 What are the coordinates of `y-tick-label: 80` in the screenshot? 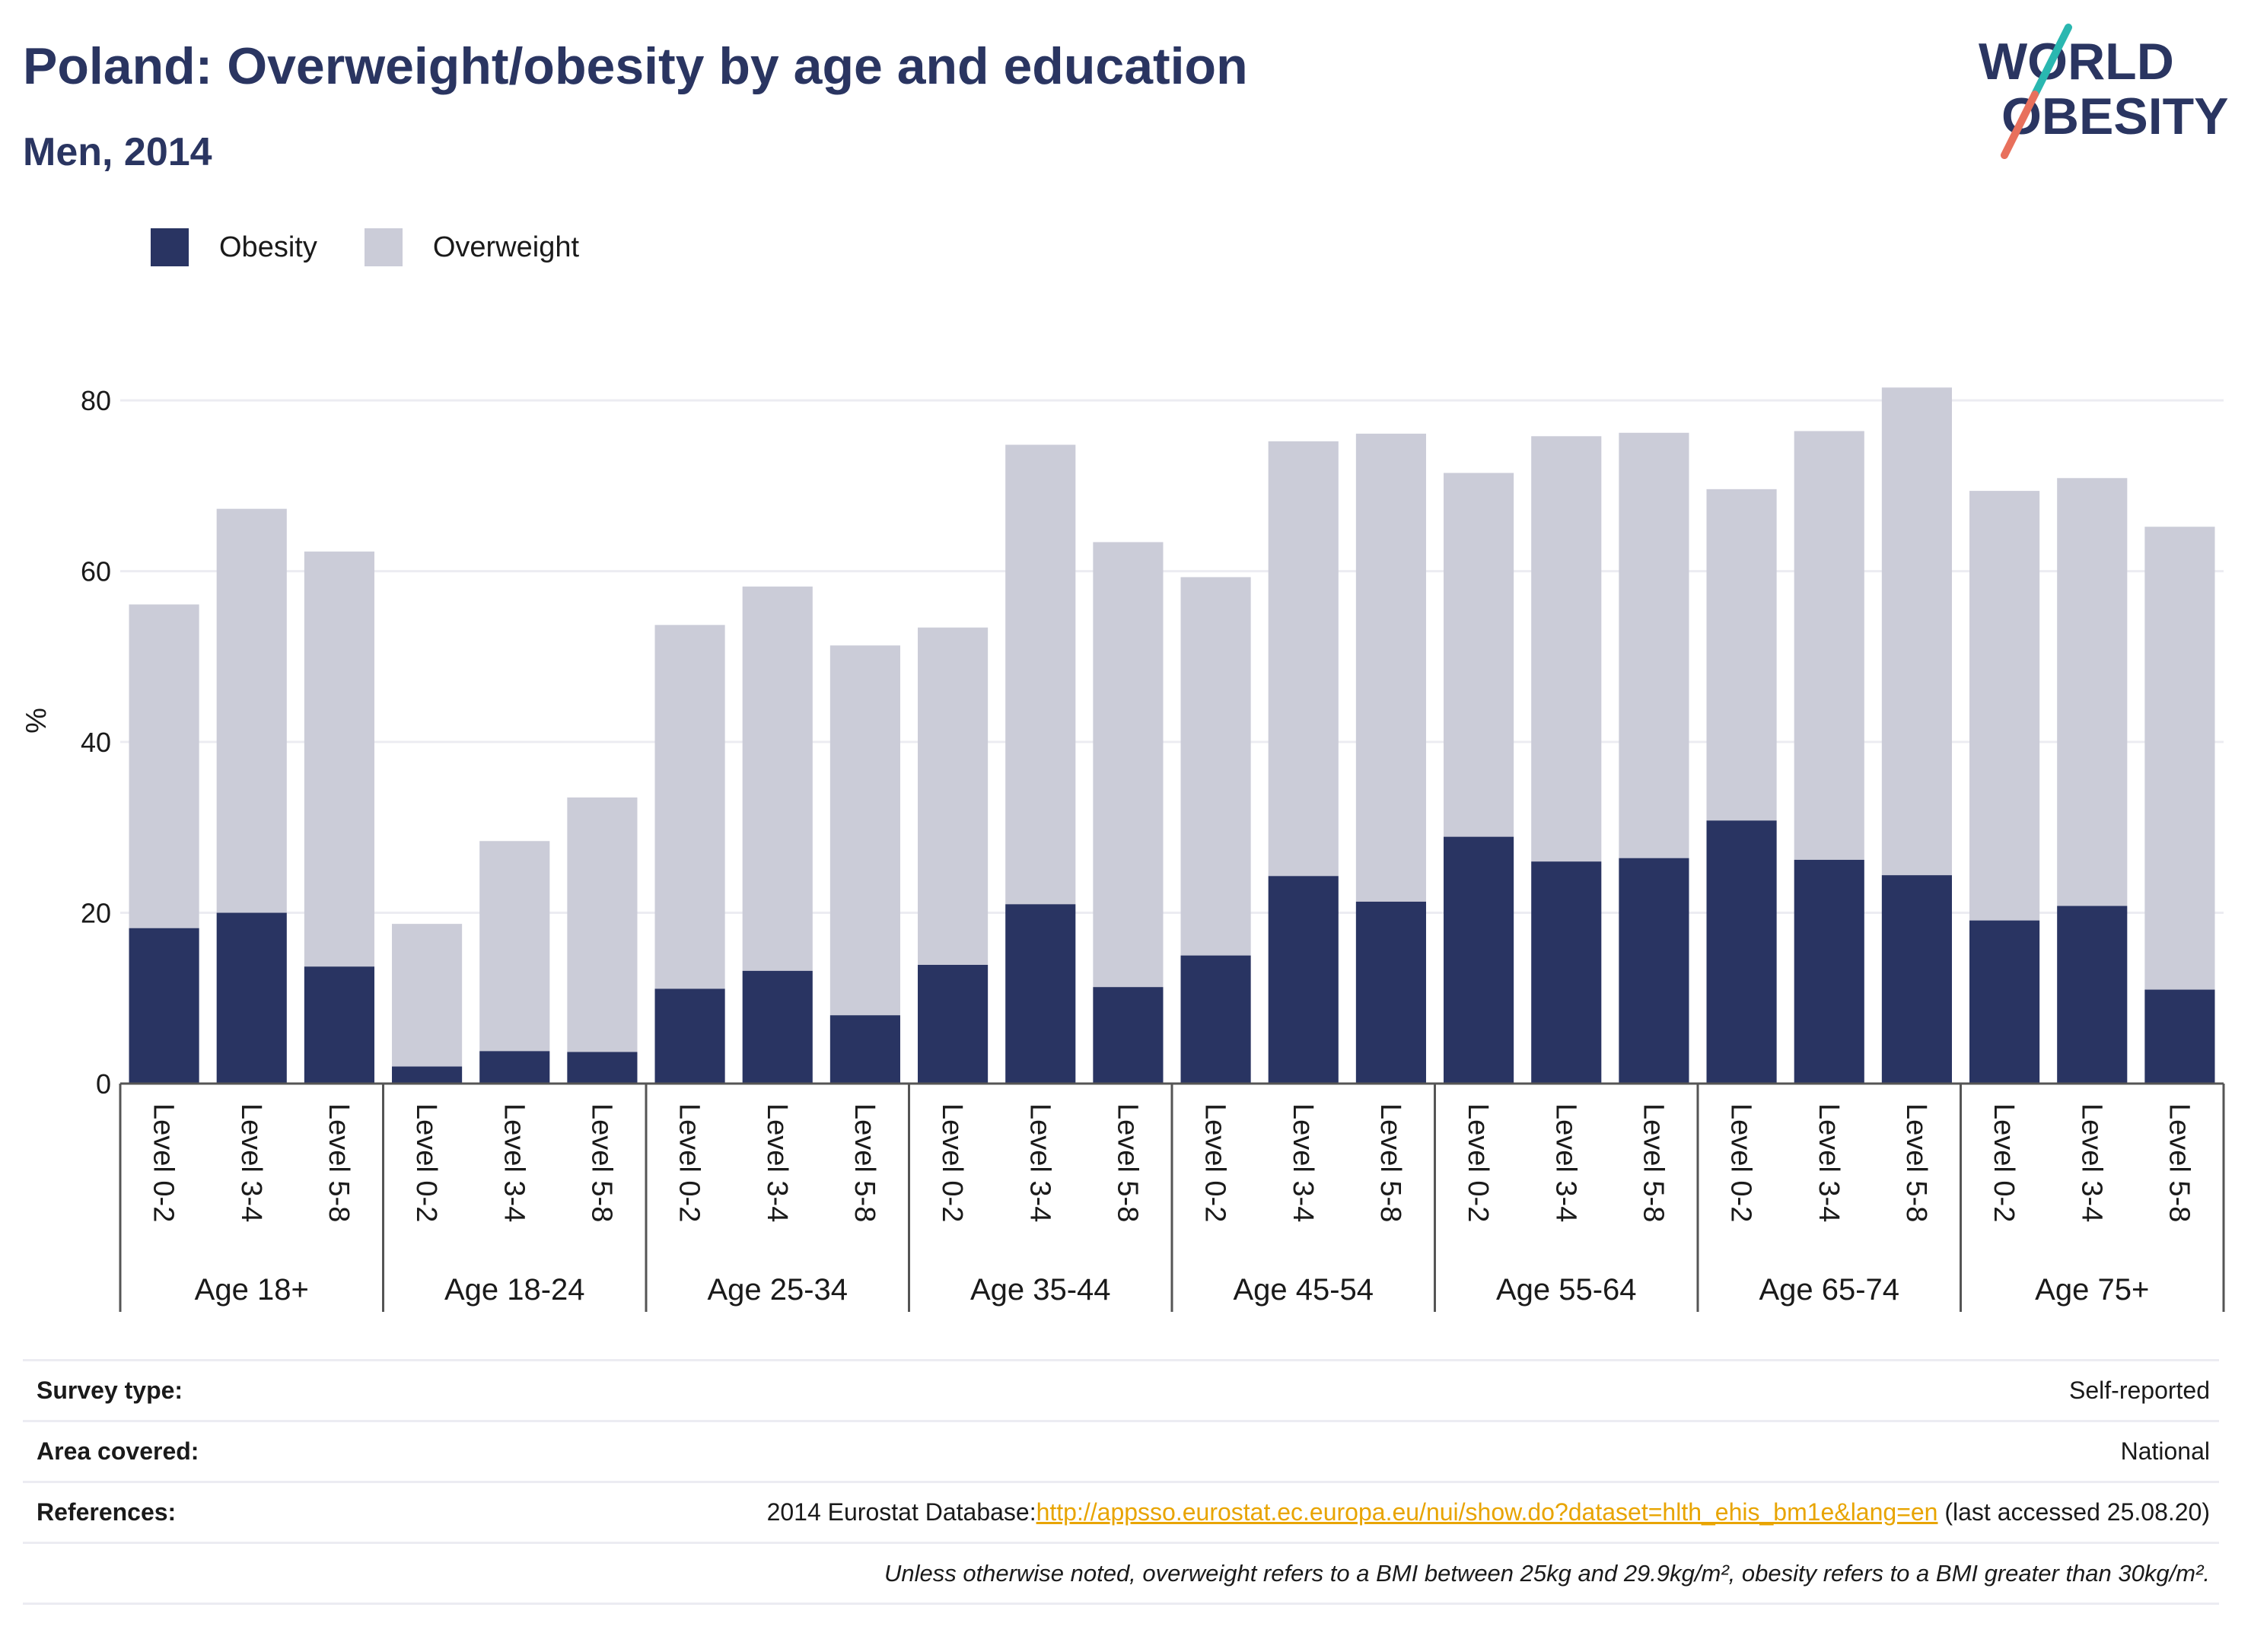 It's located at (96, 400).